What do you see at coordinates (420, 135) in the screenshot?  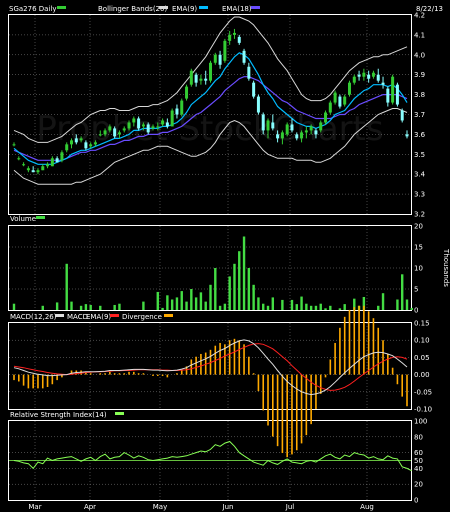 I see `price-tick-label: 3.6` at bounding box center [420, 135].